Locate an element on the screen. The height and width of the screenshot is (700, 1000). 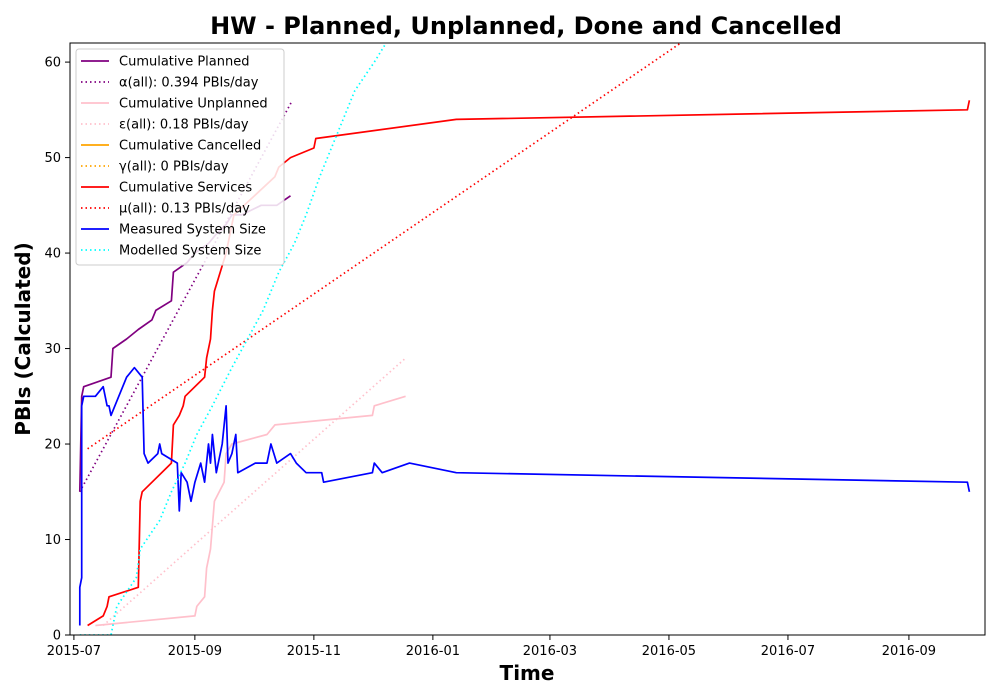
legend-label: Cumulative Cancelled is located at coordinates (190, 146).